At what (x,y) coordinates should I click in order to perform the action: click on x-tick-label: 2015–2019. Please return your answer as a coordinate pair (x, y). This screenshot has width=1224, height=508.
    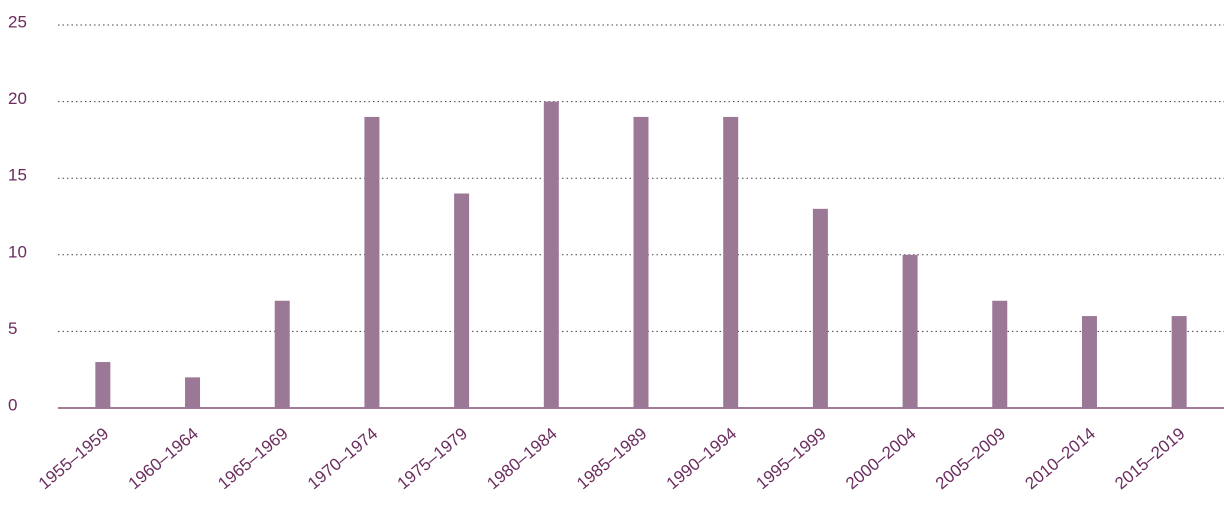
    Looking at the image, I should click on (1149, 458).